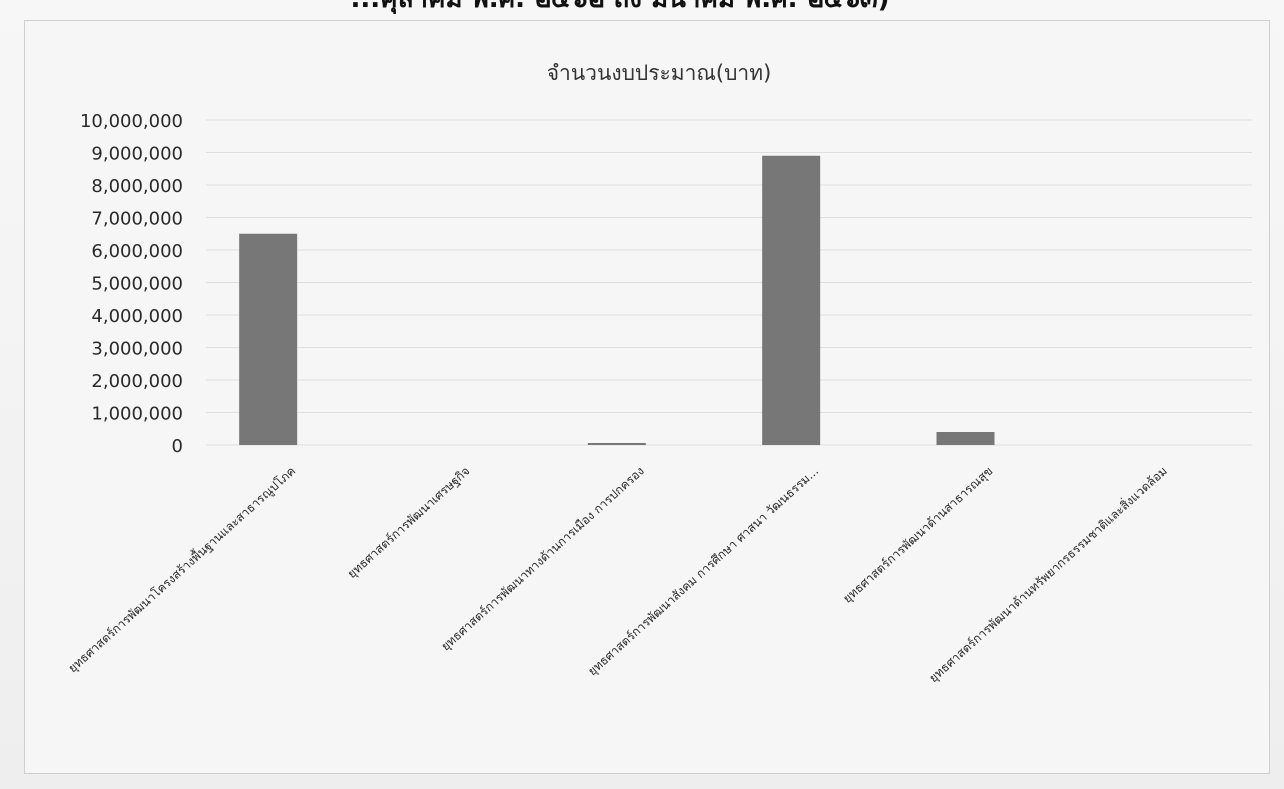 This screenshot has height=789, width=1284. What do you see at coordinates (177, 446) in the screenshot?
I see `y-tick-label: 0` at bounding box center [177, 446].